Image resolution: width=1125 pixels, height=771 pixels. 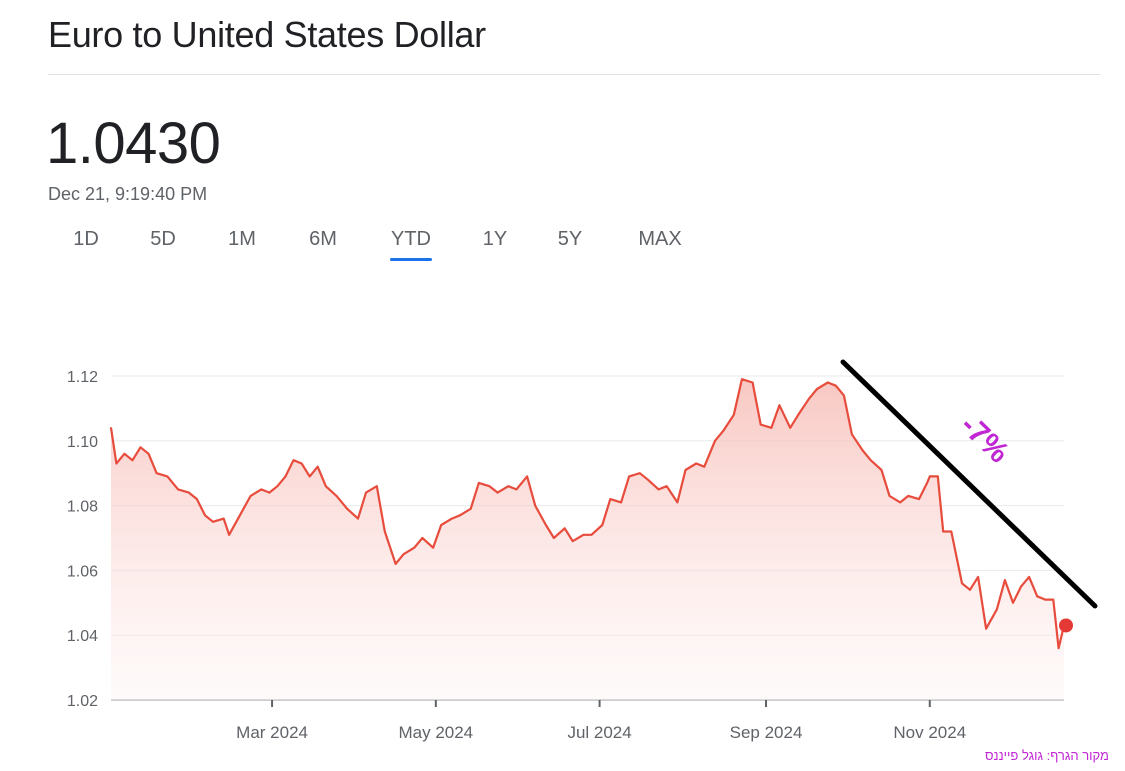 What do you see at coordinates (599, 732) in the screenshot?
I see `x-tick-label: Jul 2024` at bounding box center [599, 732].